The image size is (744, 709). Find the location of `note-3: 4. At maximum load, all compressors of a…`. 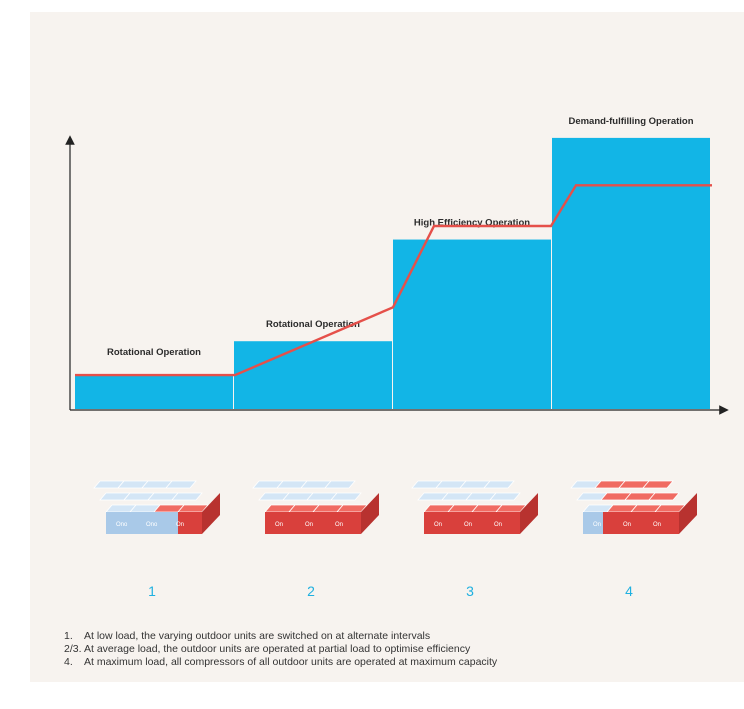

note-3: 4. At maximum load, all compressors of a… is located at coordinates (280, 662).